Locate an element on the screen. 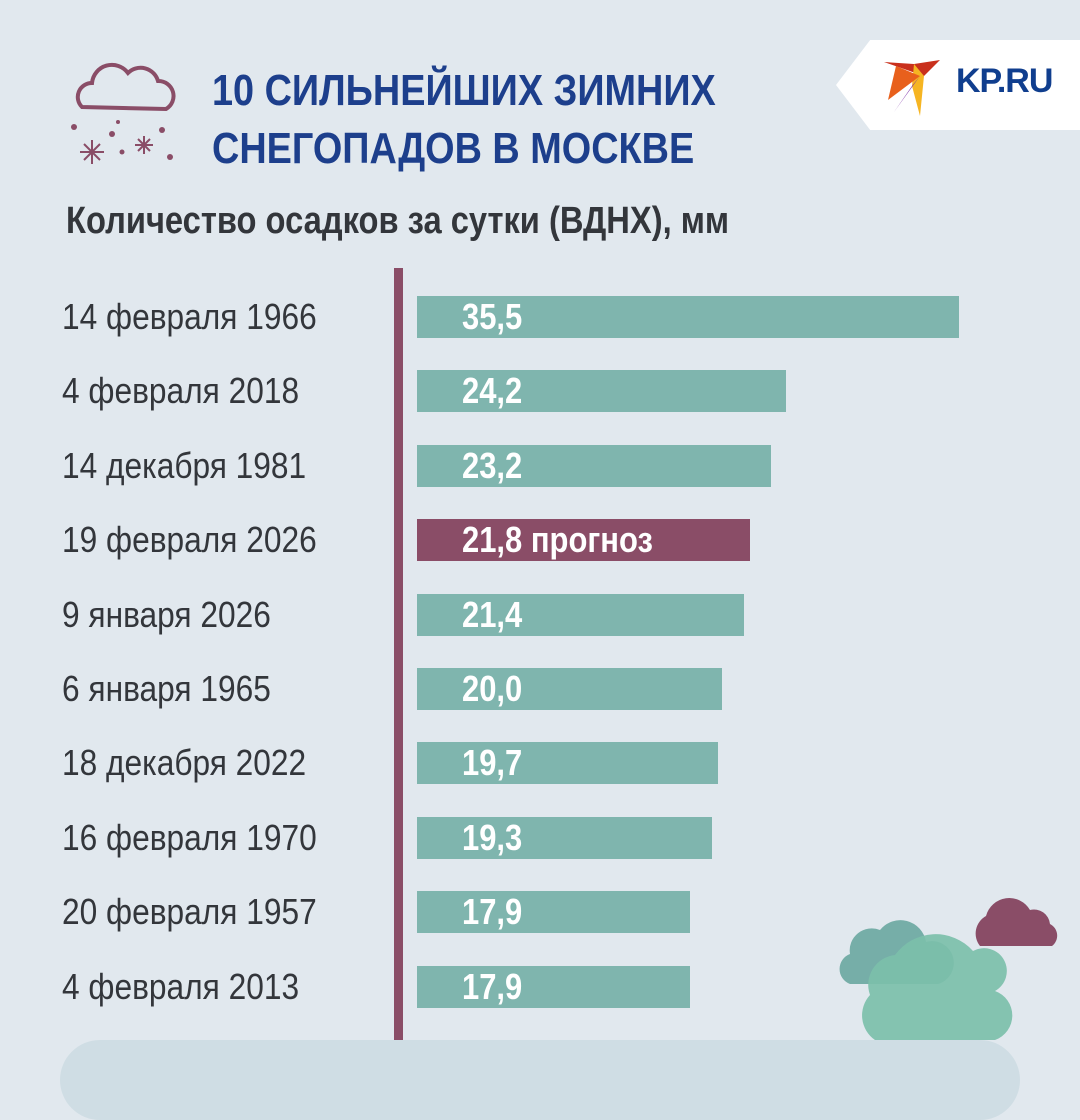 Image resolution: width=1080 pixels, height=1120 pixels. footer-panel is located at coordinates (540, 1080).